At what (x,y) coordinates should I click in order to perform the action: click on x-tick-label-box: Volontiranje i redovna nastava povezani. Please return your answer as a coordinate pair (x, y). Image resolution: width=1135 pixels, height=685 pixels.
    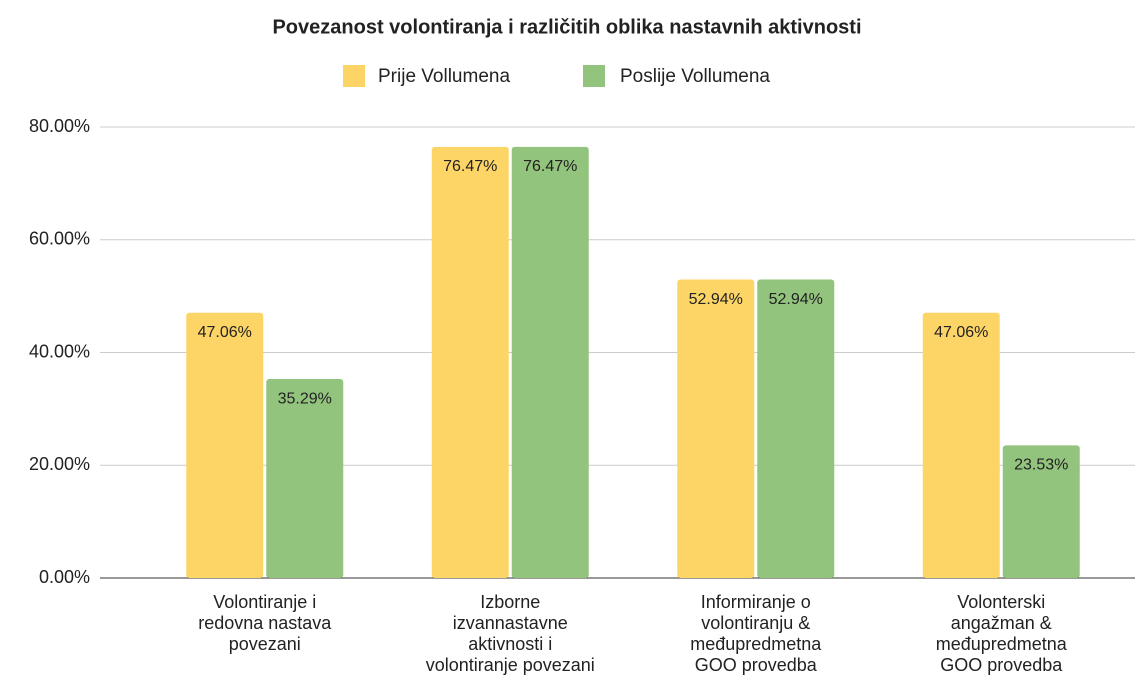
    Looking at the image, I should click on (265, 623).